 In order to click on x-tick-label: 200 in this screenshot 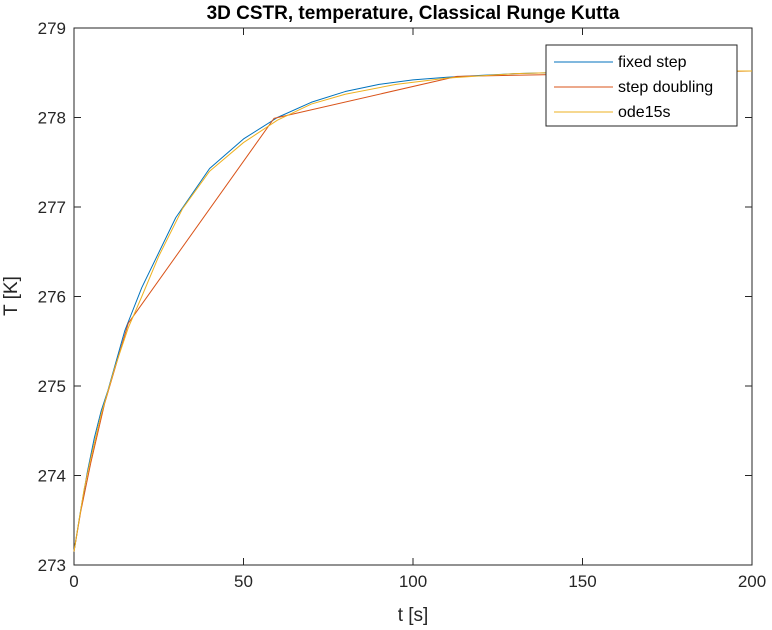, I will do `click(752, 581)`.